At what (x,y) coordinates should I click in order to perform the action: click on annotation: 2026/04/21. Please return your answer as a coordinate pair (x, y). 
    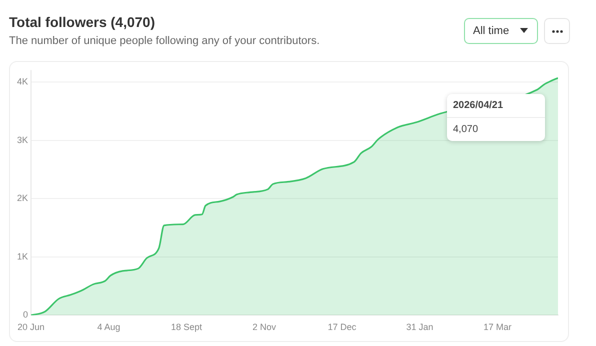
    Looking at the image, I should click on (478, 105).